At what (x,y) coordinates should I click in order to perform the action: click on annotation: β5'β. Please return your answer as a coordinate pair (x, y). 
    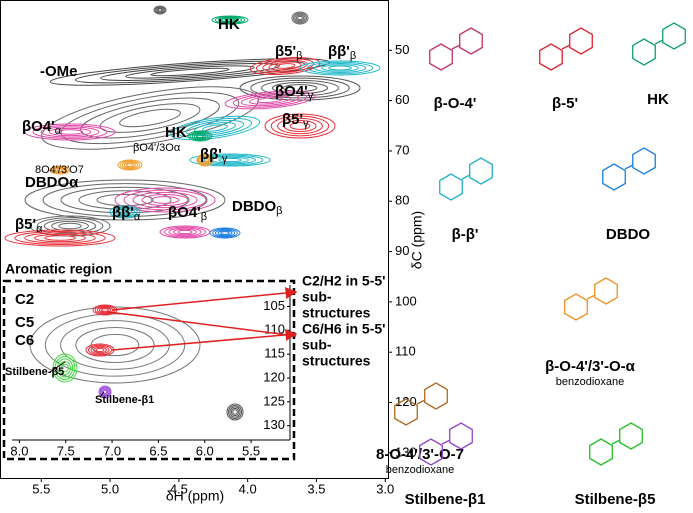
    Looking at the image, I should click on (288, 52).